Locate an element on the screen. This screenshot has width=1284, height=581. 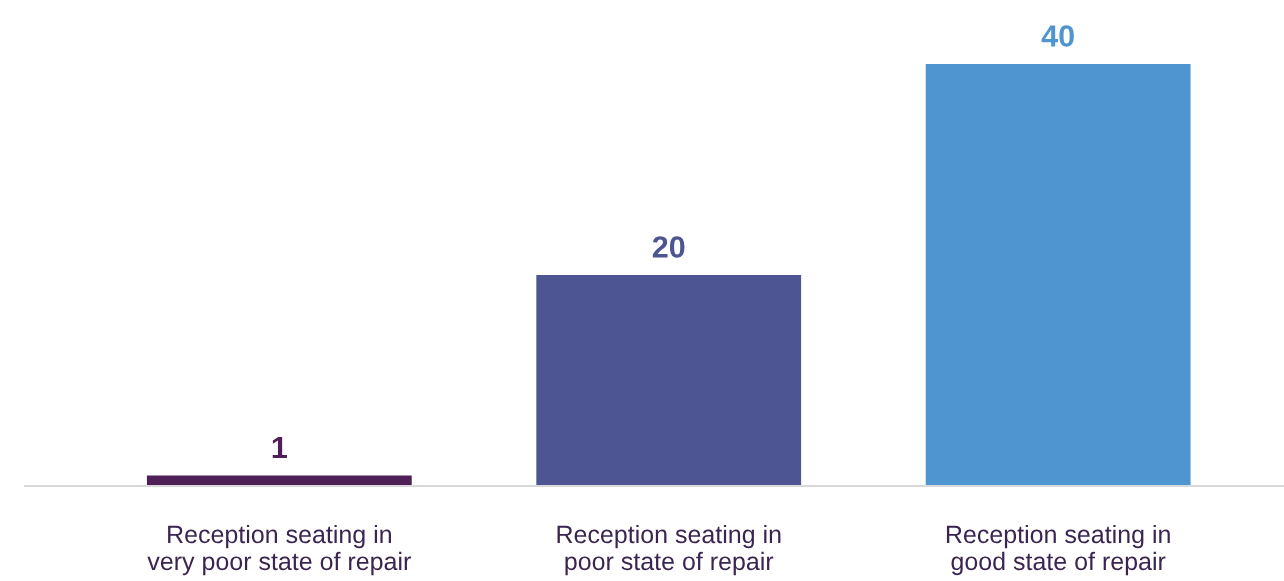
x-tick-label: Reception seating in good state of repair is located at coordinates (1058, 550).